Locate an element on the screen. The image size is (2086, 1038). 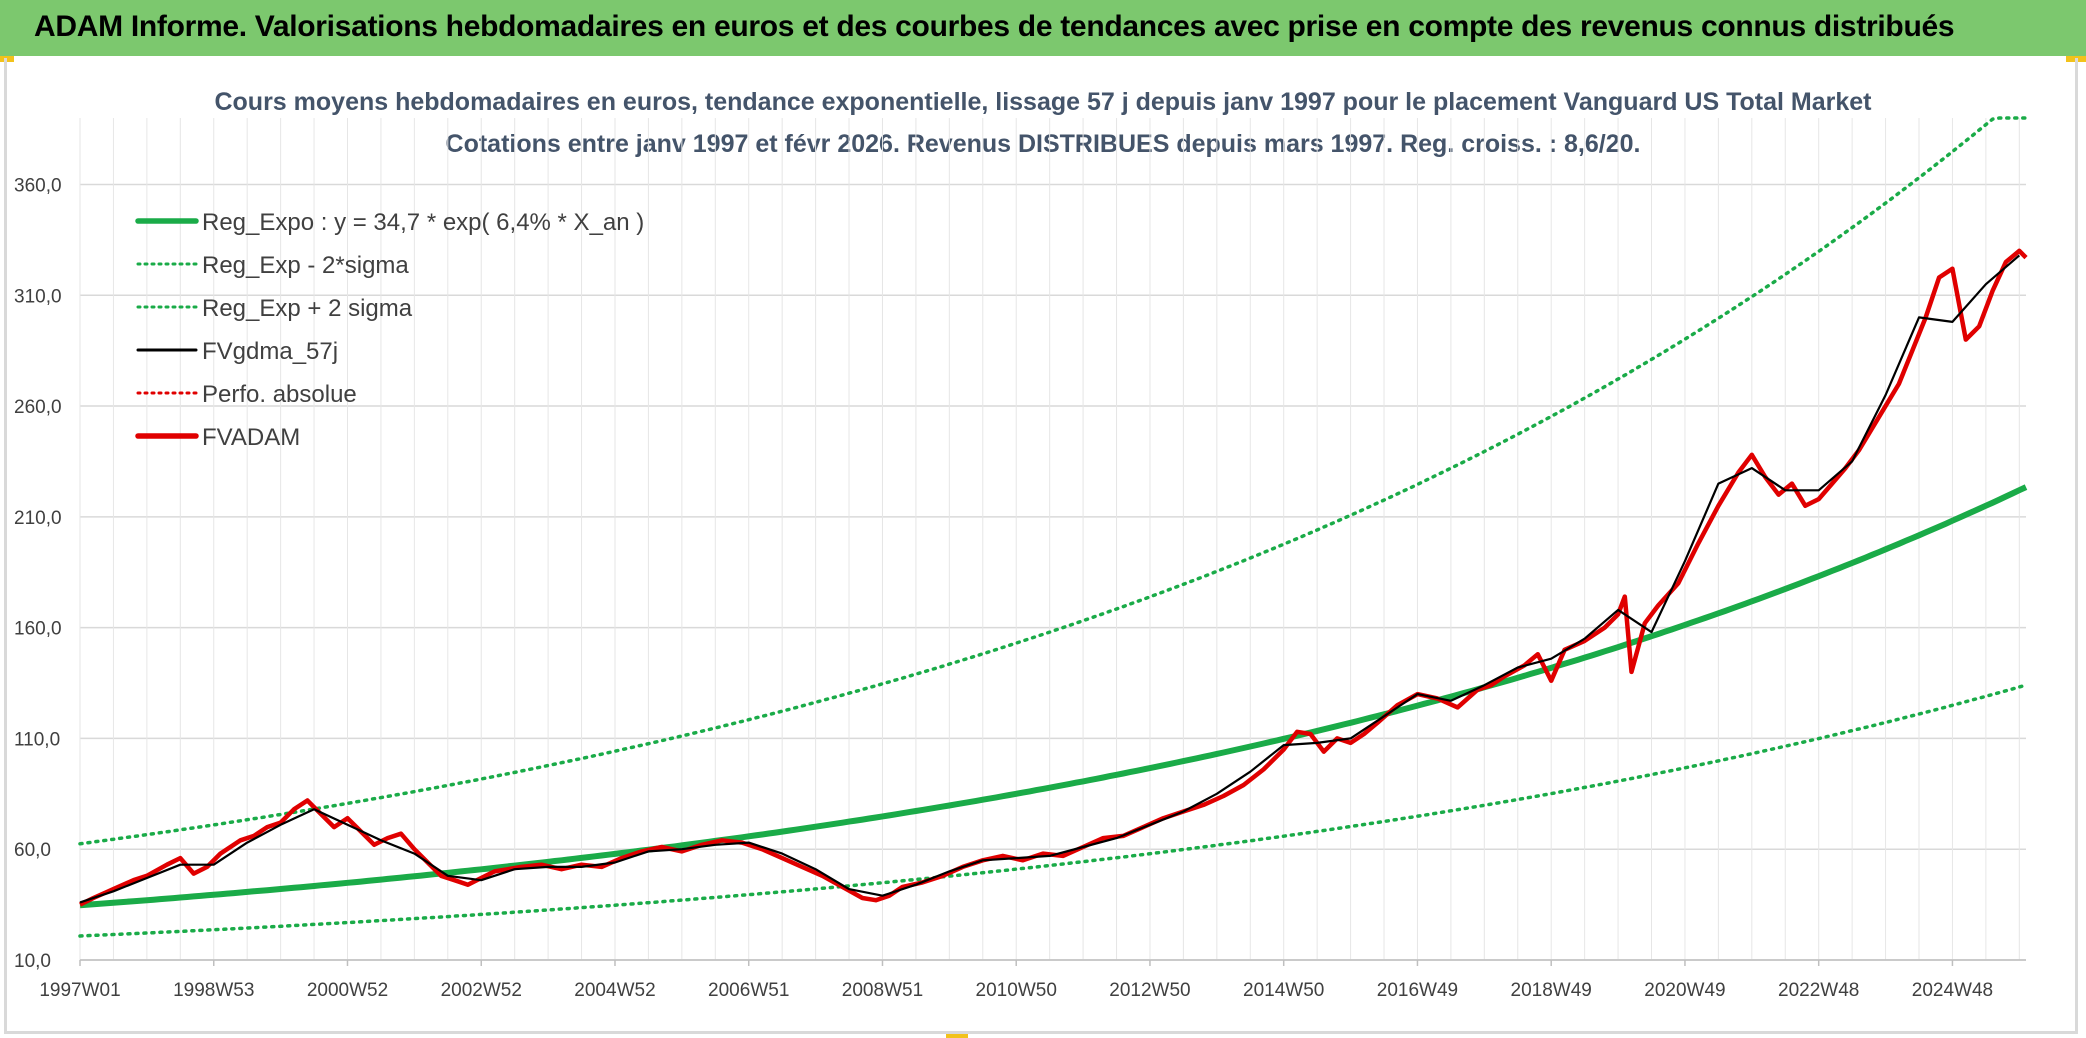
y-tick-label: 310,0 is located at coordinates (38, 296).